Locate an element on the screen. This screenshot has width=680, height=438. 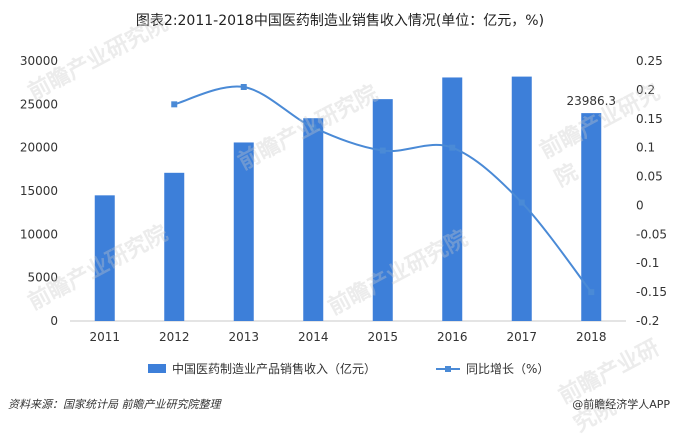
y-left-tick-label: 10000 is located at coordinates (39, 234).